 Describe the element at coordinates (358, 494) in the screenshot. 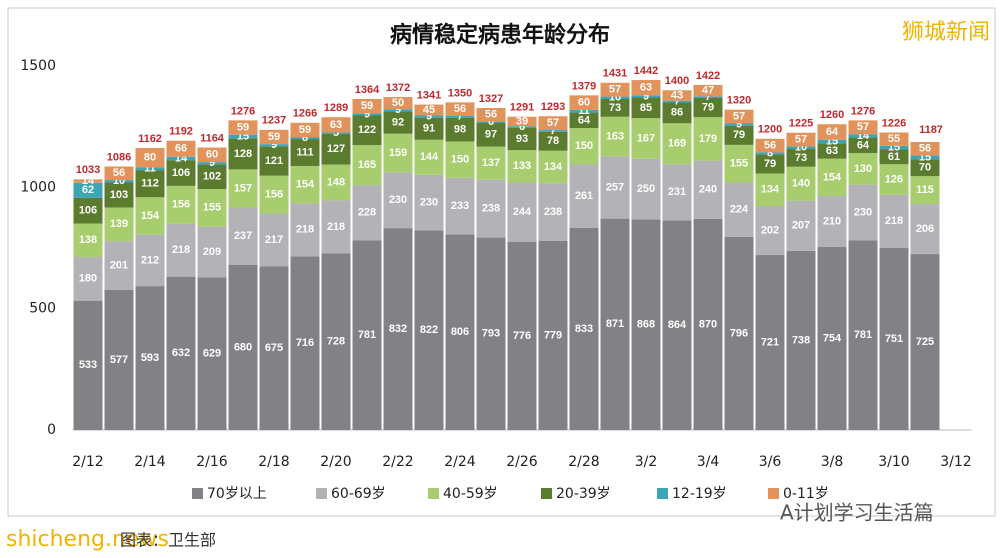

I see `legend-label: 60-69岁` at that location.